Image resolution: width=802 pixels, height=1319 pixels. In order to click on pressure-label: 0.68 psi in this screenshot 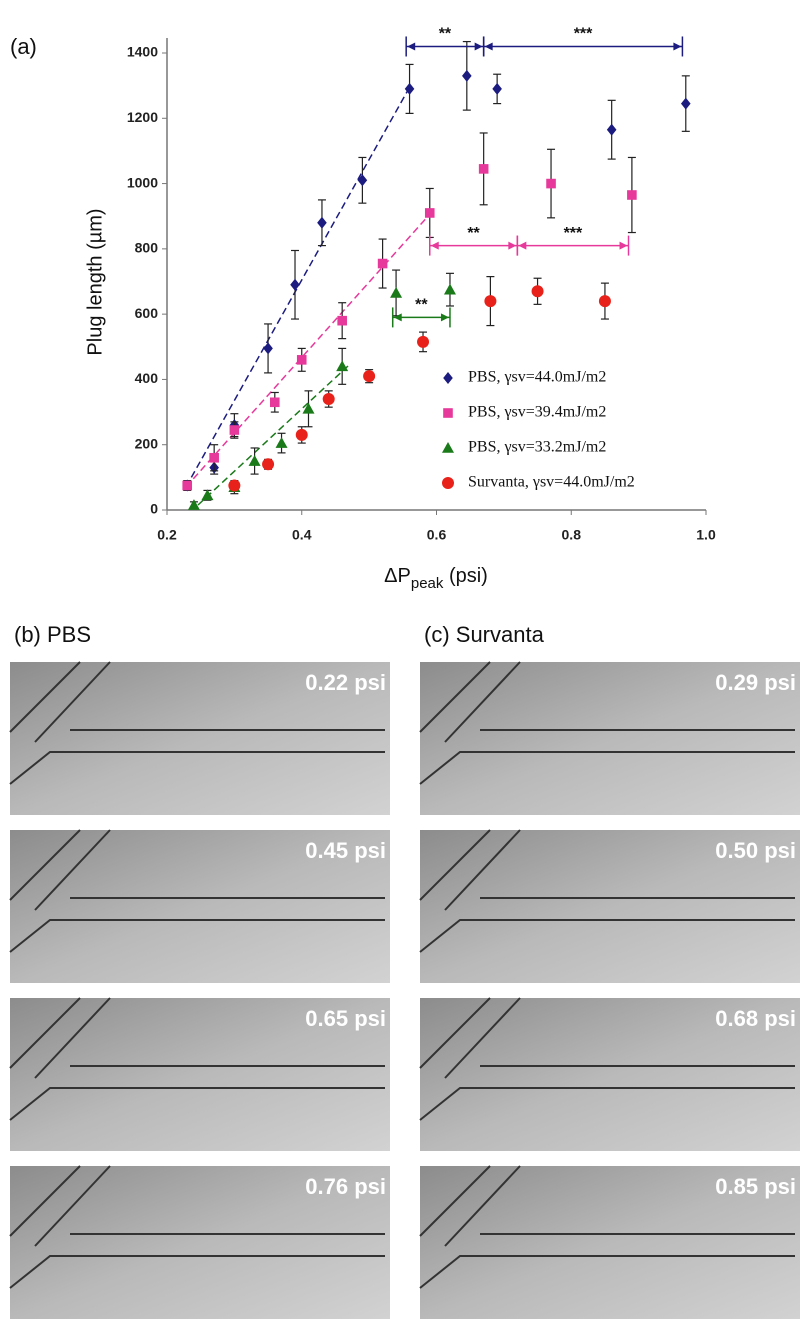, I will do `click(755, 1018)`.